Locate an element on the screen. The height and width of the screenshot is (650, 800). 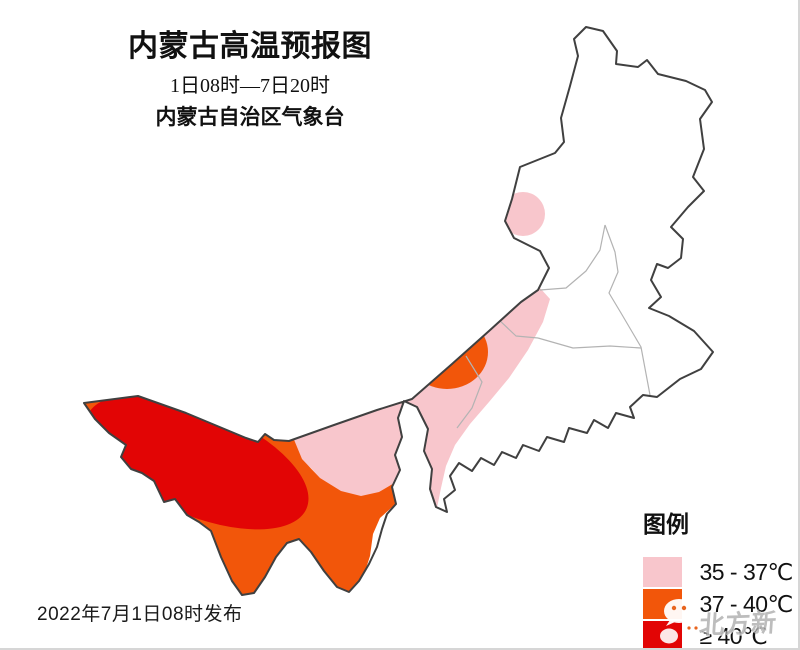
legend-item-35-37: 35 - 37℃ is located at coordinates (718, 572).